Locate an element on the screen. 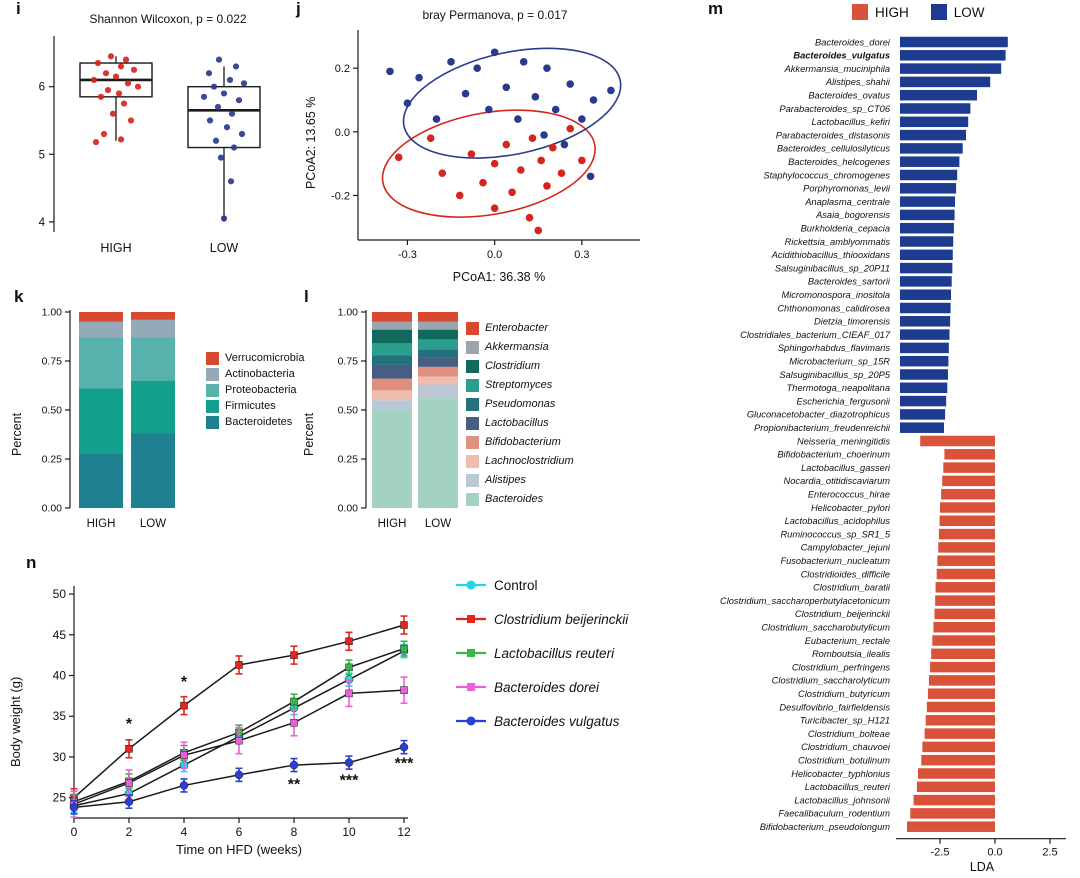 The height and width of the screenshot is (878, 1080). legend-item: Clostridium beijerinckii is located at coordinates (542, 619).